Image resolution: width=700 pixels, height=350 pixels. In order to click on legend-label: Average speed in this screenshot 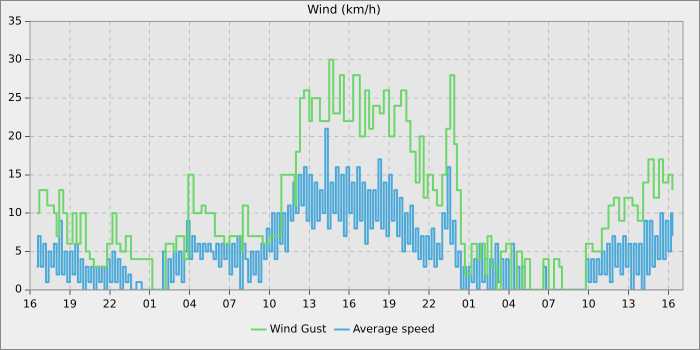, I will do `click(393, 329)`.